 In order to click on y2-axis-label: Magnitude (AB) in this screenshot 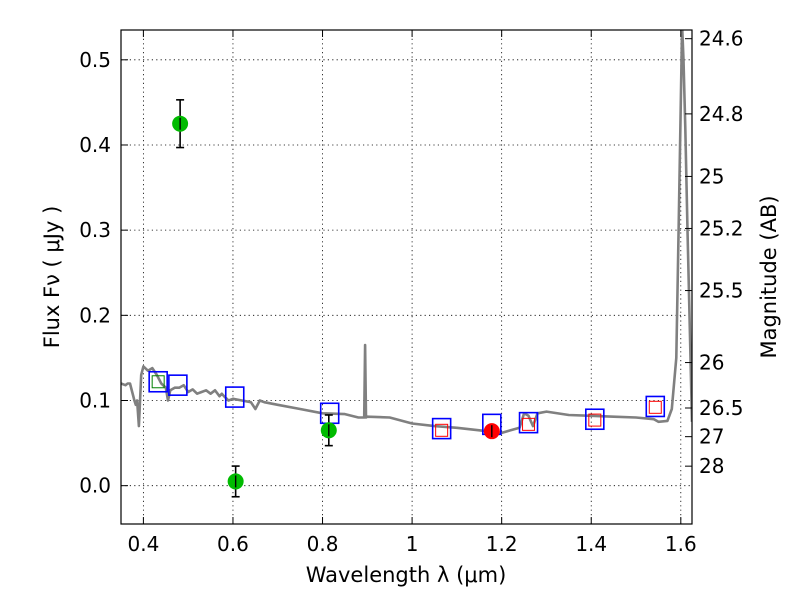, I will do `click(769, 276)`.